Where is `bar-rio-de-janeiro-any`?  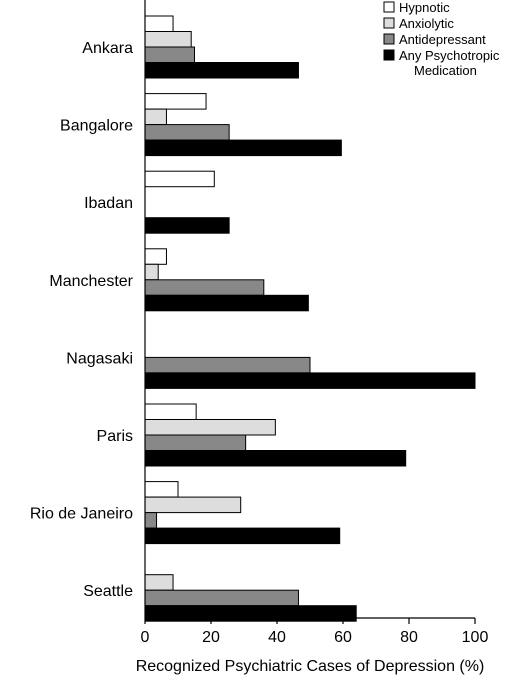 bar-rio-de-janeiro-any is located at coordinates (242, 536).